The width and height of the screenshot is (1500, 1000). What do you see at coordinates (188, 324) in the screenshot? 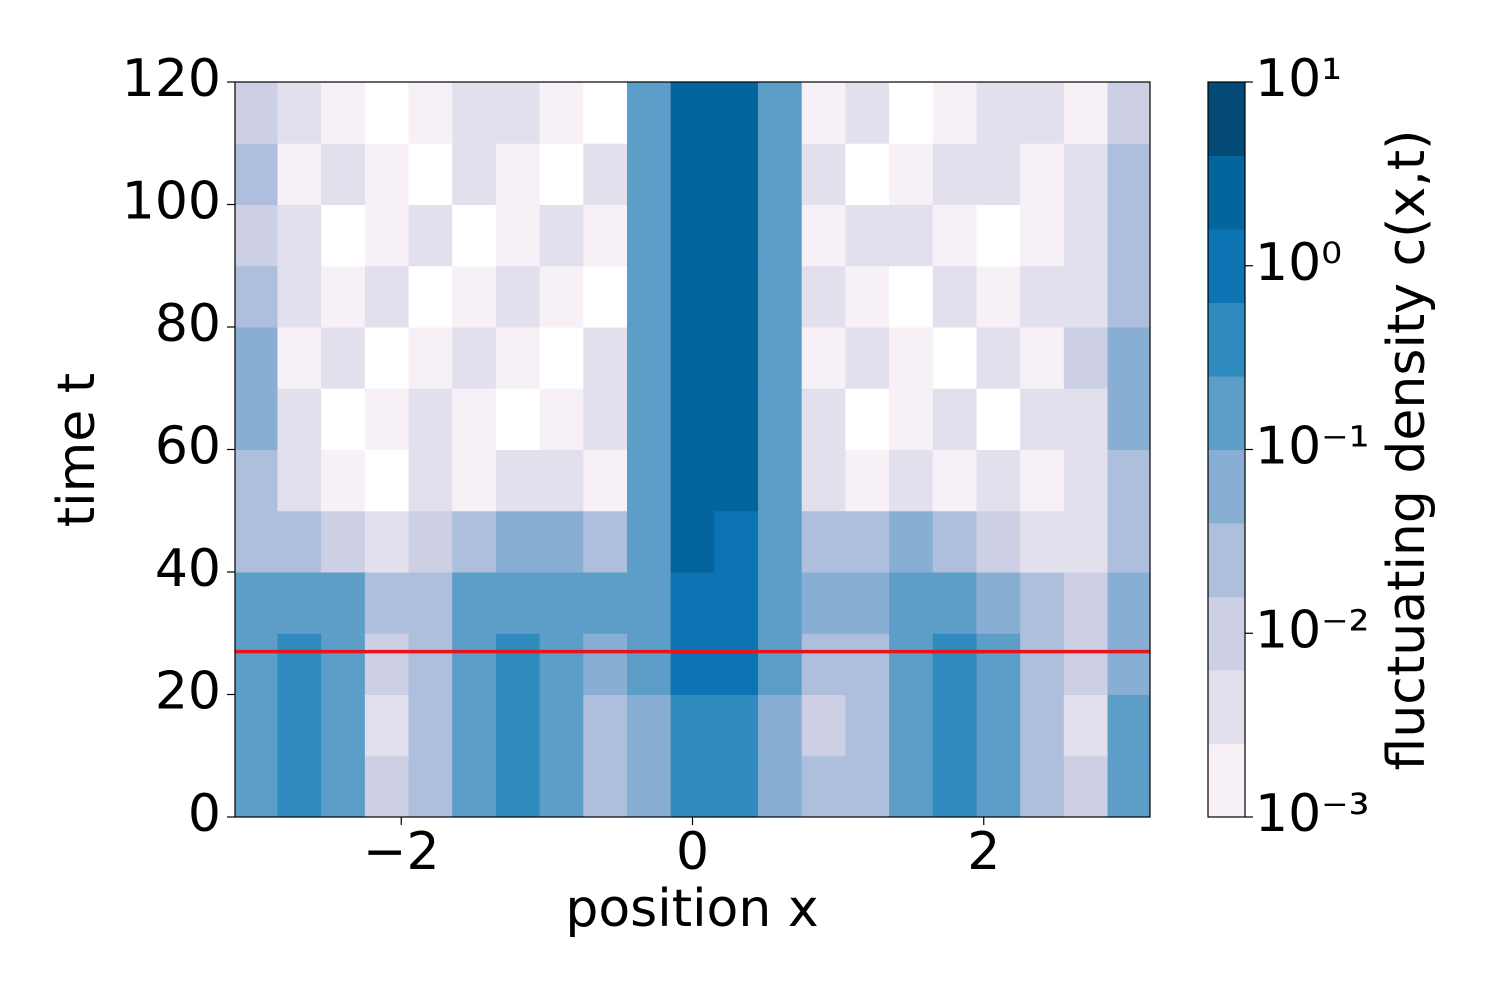
I see `y-tick-label: 80` at bounding box center [188, 324].